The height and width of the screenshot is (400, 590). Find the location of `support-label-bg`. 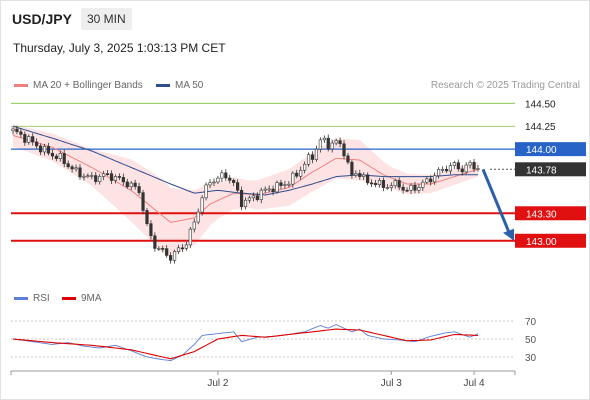

support-label-bg is located at coordinates (550, 213).